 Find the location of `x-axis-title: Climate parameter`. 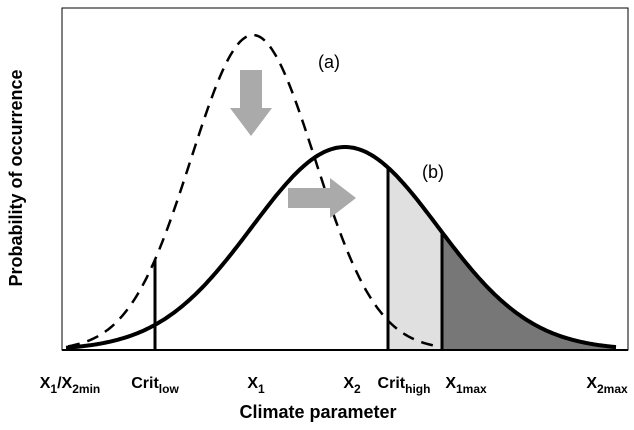

x-axis-title: Climate parameter is located at coordinates (317, 412).